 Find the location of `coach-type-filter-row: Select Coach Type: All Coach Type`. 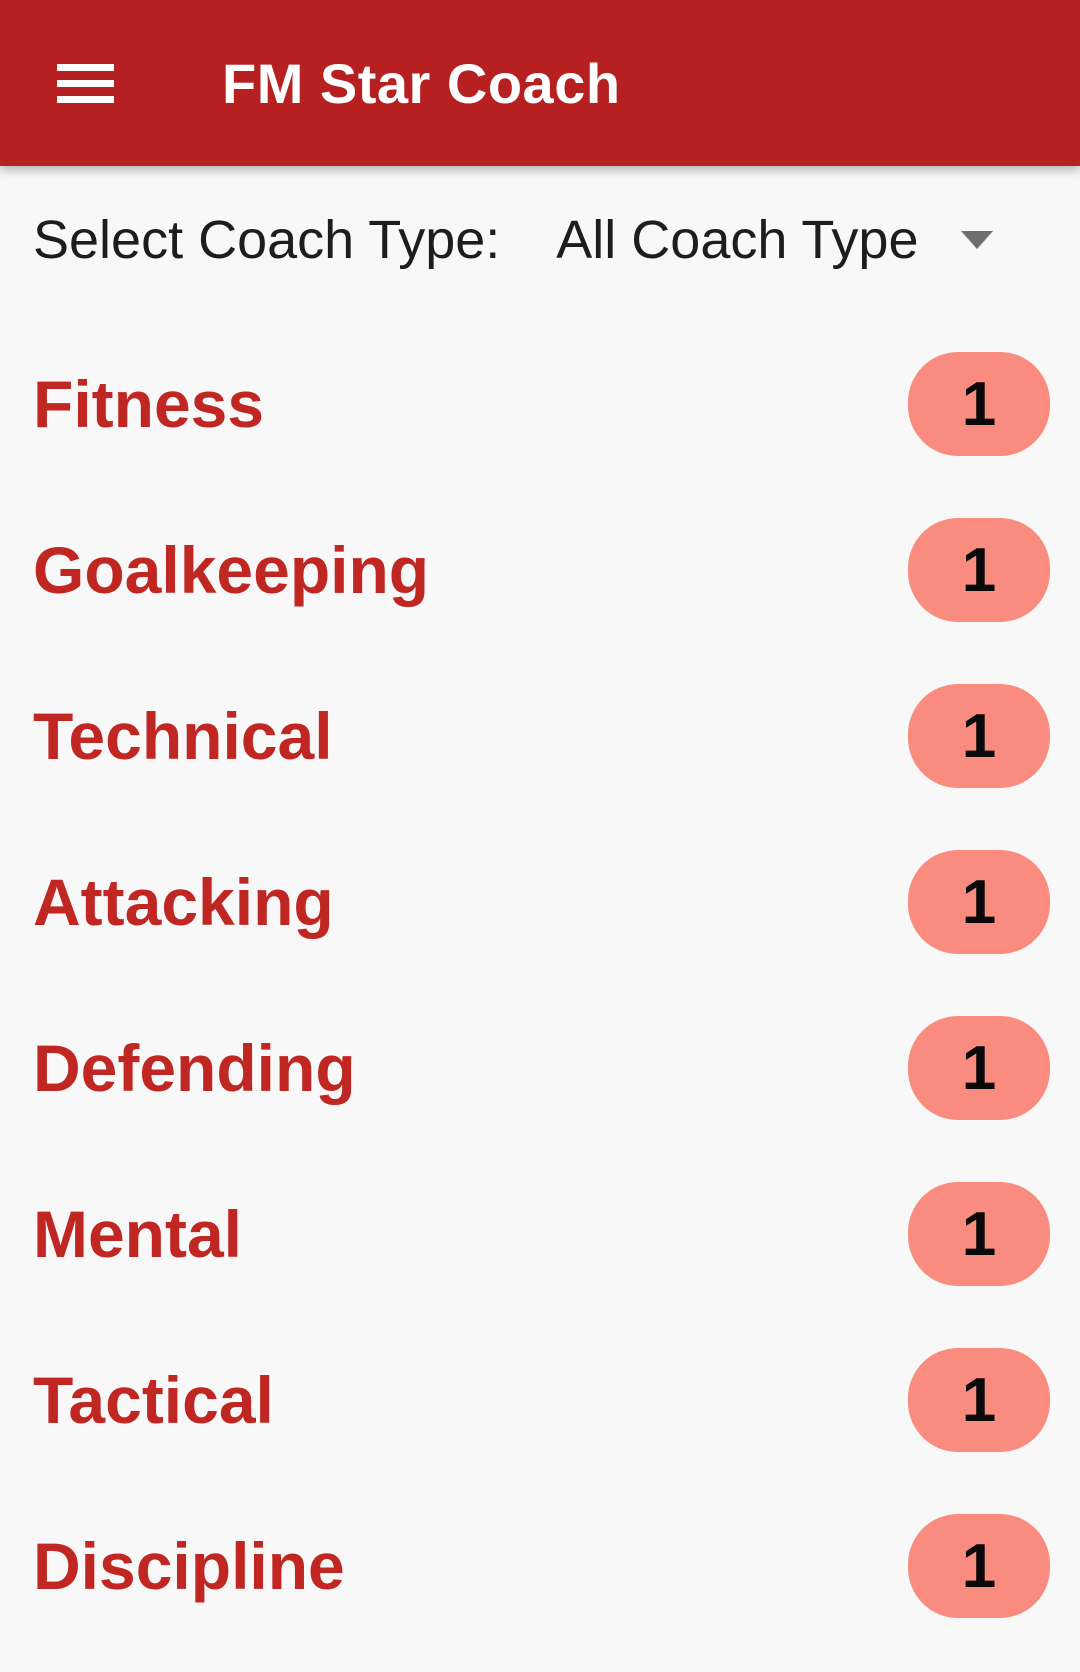

coach-type-filter-row: Select Coach Type: All Coach Type is located at coordinates (540, 240).